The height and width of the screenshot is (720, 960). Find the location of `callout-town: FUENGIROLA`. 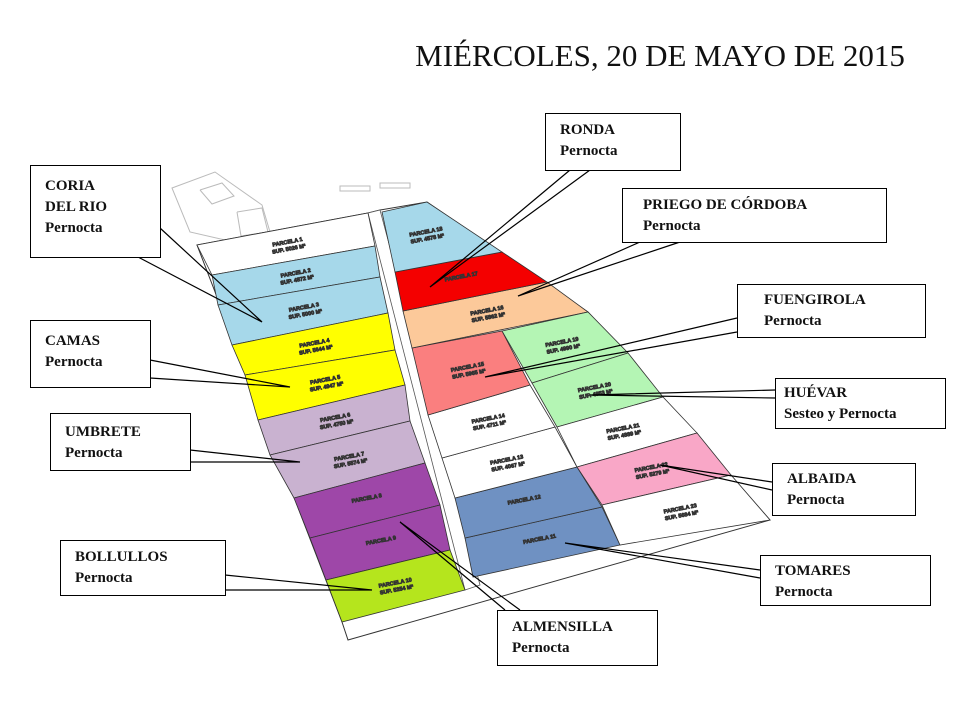

callout-town: FUENGIROLA is located at coordinates (815, 300).